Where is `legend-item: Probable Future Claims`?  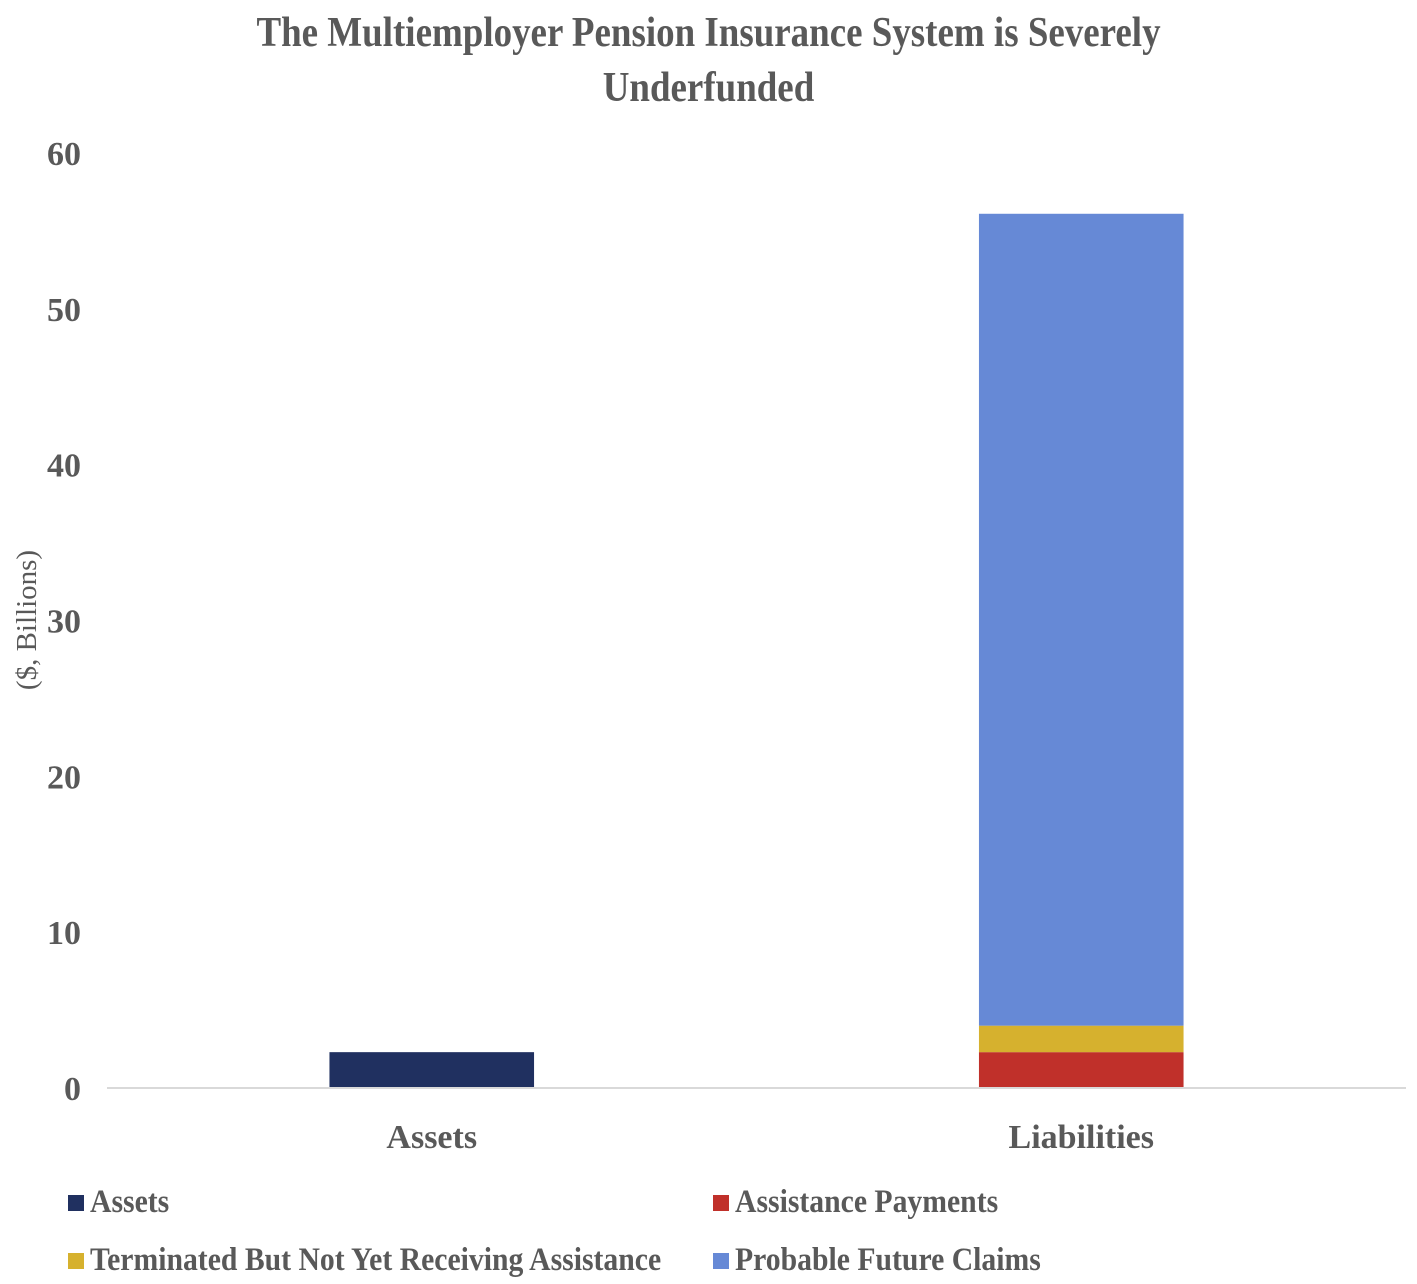 legend-item: Probable Future Claims is located at coordinates (894, 1260).